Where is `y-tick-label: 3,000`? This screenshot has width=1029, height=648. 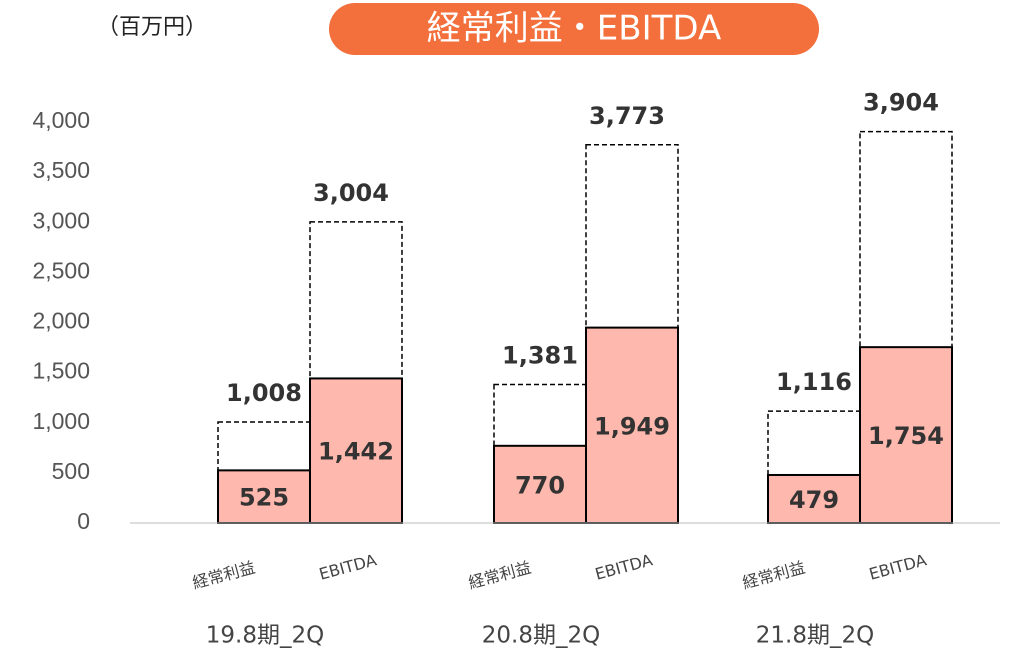 y-tick-label: 3,000 is located at coordinates (61, 220).